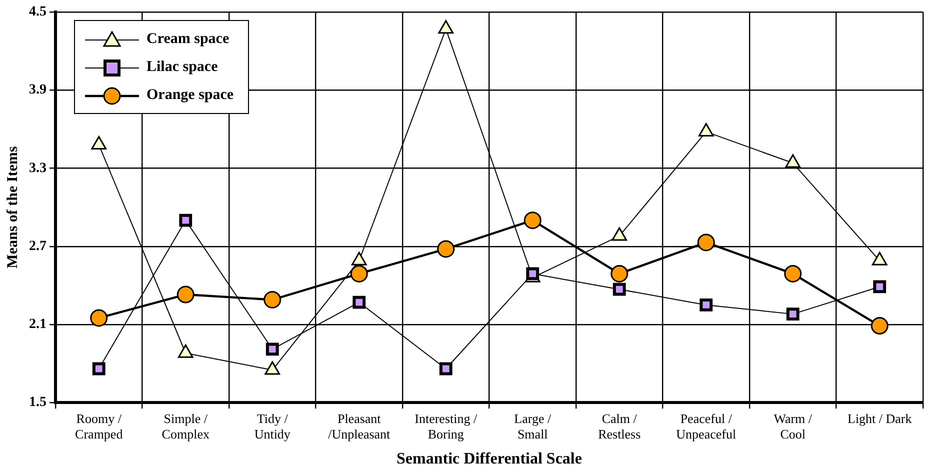  I want to click on legend-label: Orange space, so click(190, 95).